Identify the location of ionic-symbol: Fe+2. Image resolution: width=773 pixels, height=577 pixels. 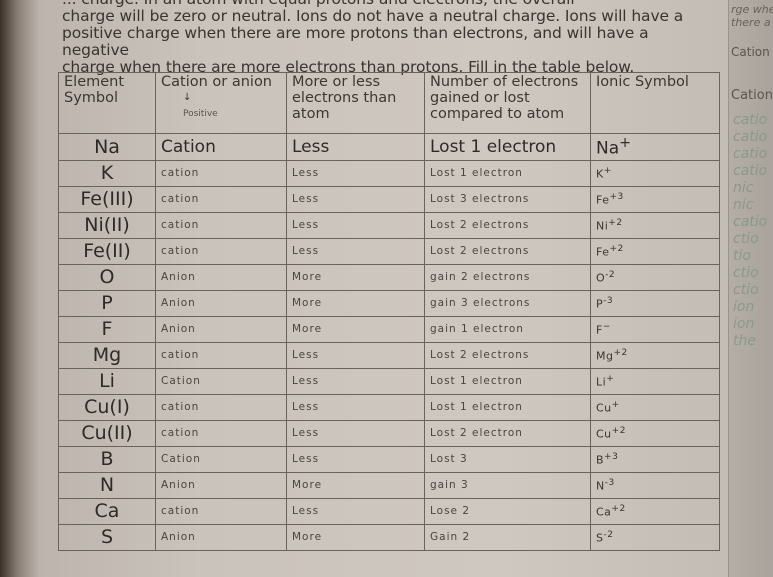
(655, 251).